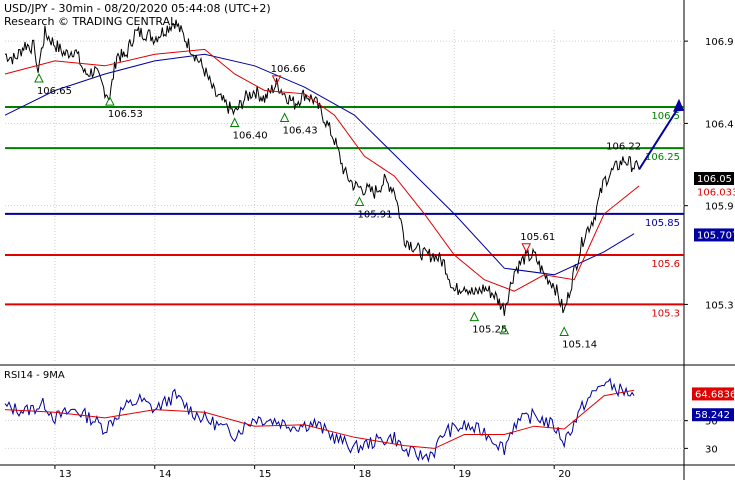 This screenshot has width=735, height=480. What do you see at coordinates (719, 124) in the screenshot?
I see `price-tick-label: 106.4` at bounding box center [719, 124].